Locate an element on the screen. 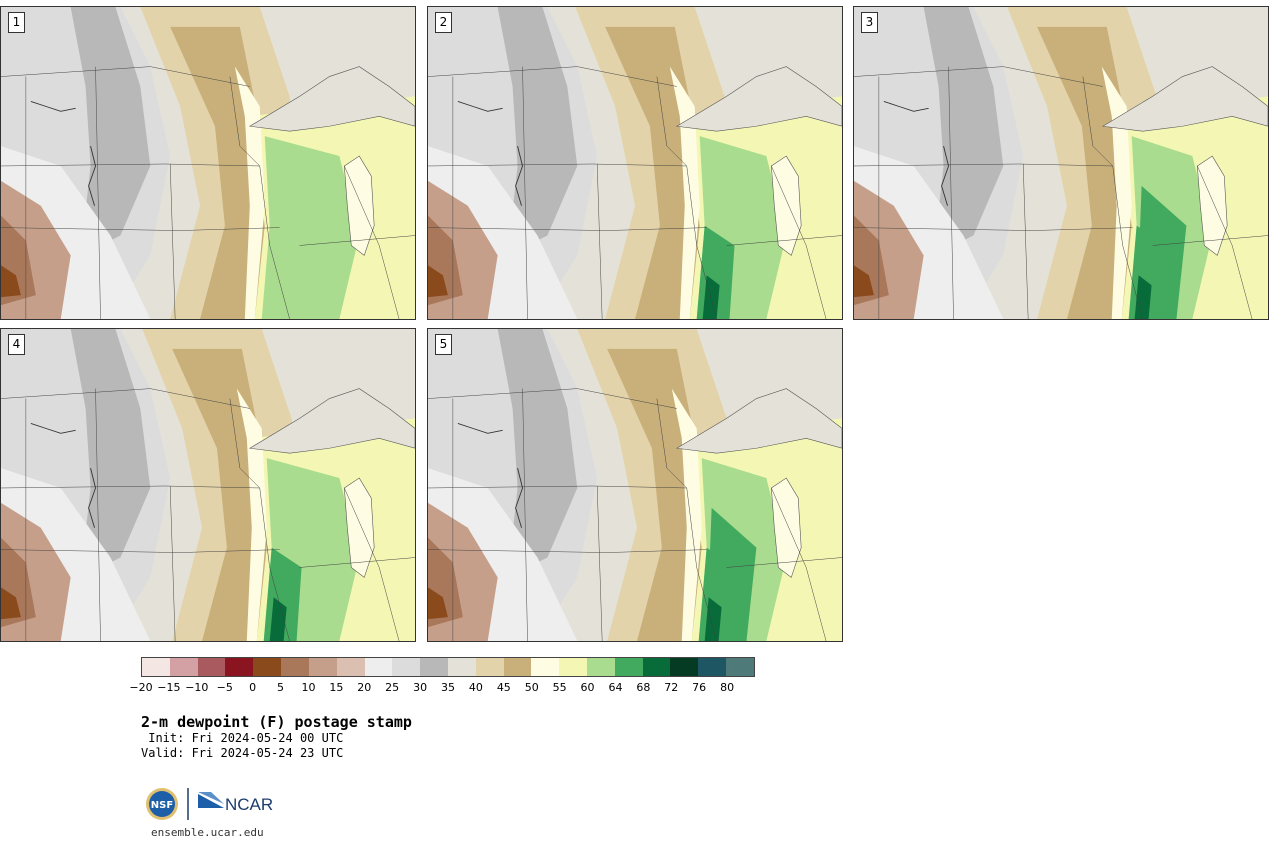  nsf-ncar-logo: NSF NCAR is located at coordinates (210, 804).